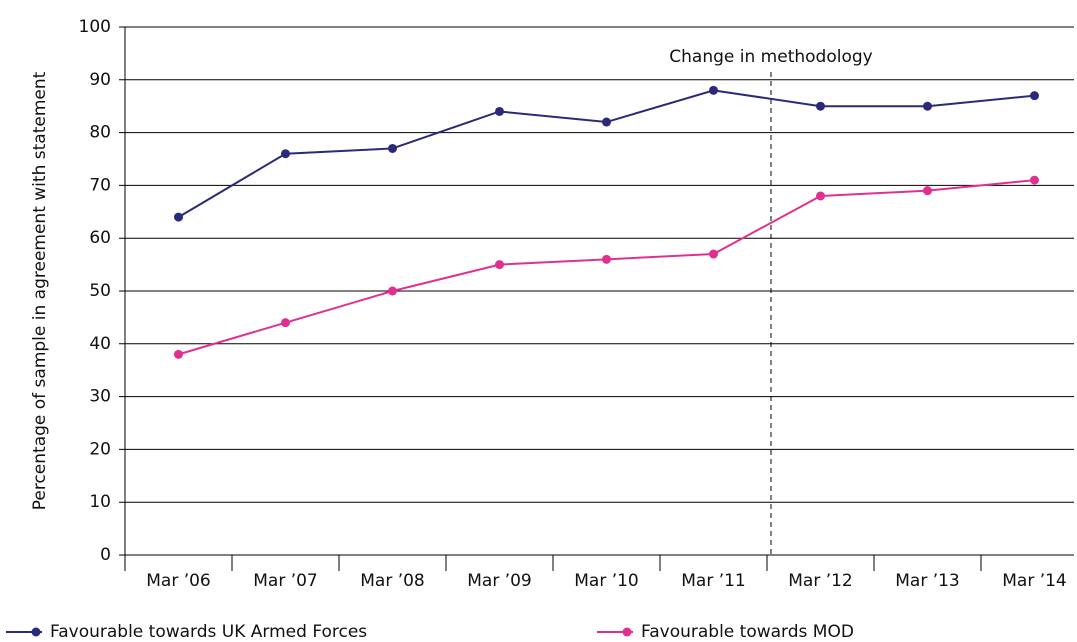 The height and width of the screenshot is (642, 1077). I want to click on y-tick-label: 30, so click(100, 397).